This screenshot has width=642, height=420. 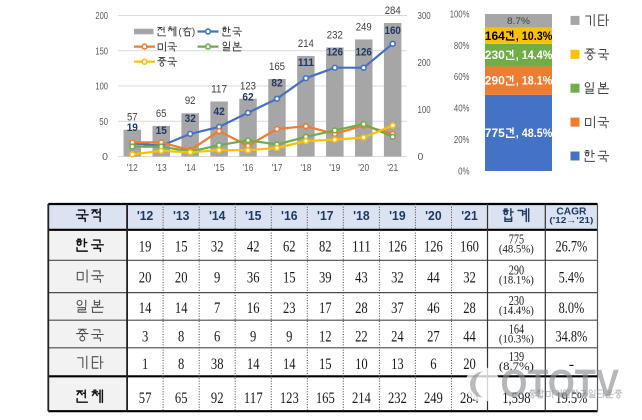 What do you see at coordinates (516, 367) in the screenshot?
I see `svg-text: (8.7%)` at bounding box center [516, 367].